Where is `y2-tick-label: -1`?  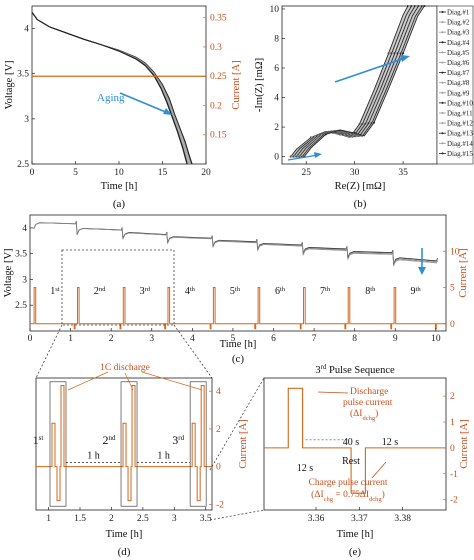 y2-tick-label: -1 is located at coordinates (454, 475).